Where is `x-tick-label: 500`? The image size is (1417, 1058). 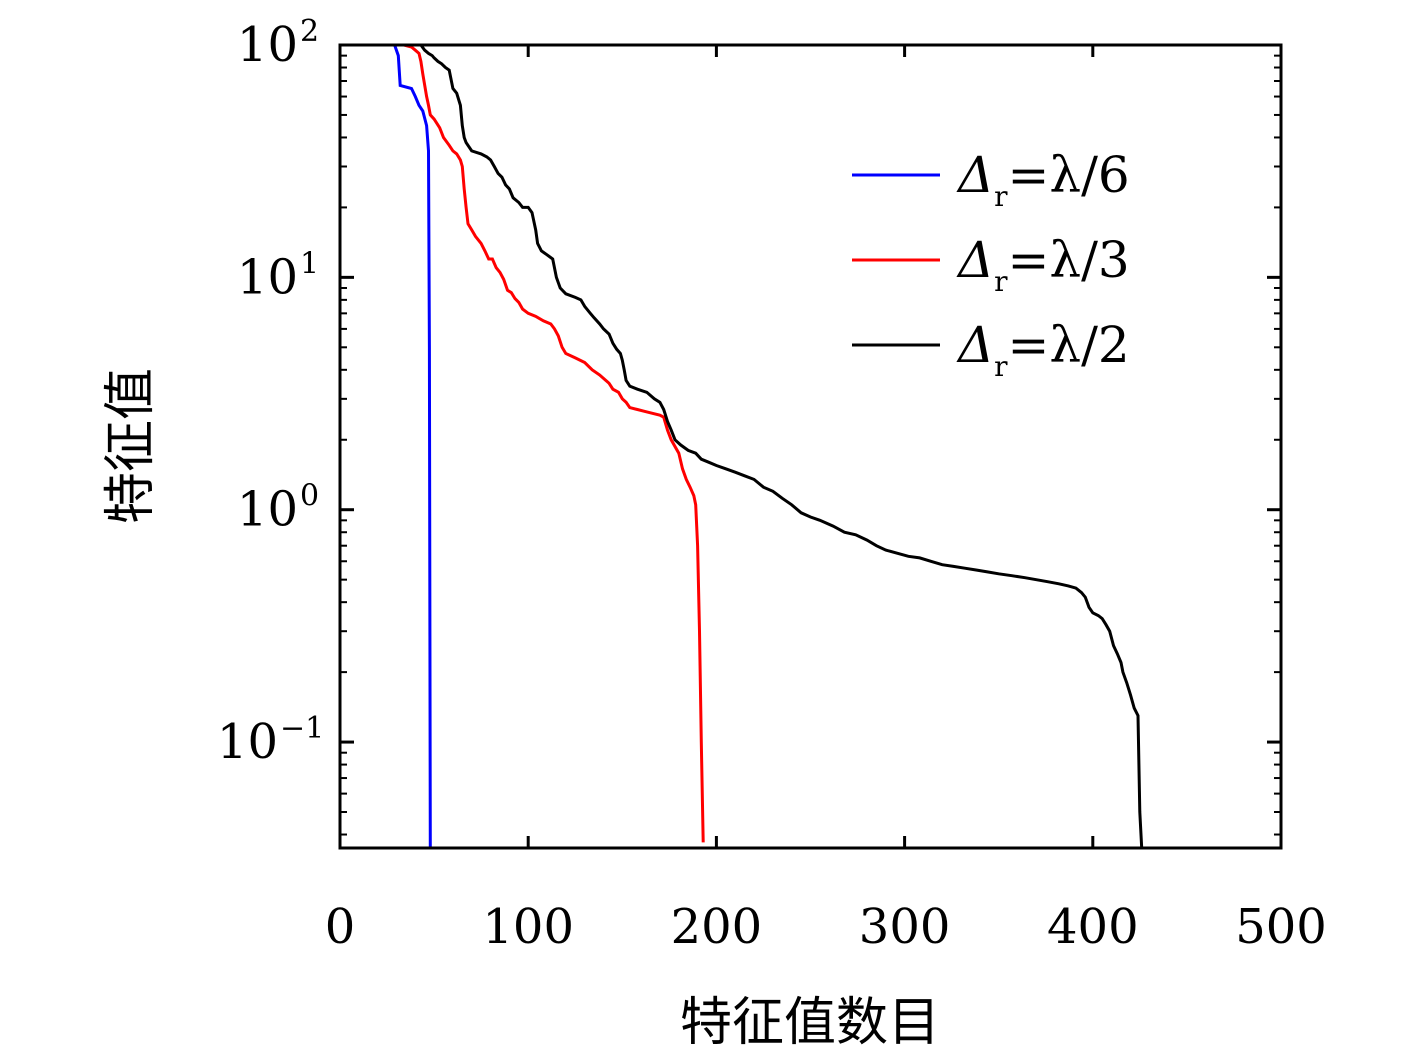
x-tick-label: 500 is located at coordinates (1281, 927).